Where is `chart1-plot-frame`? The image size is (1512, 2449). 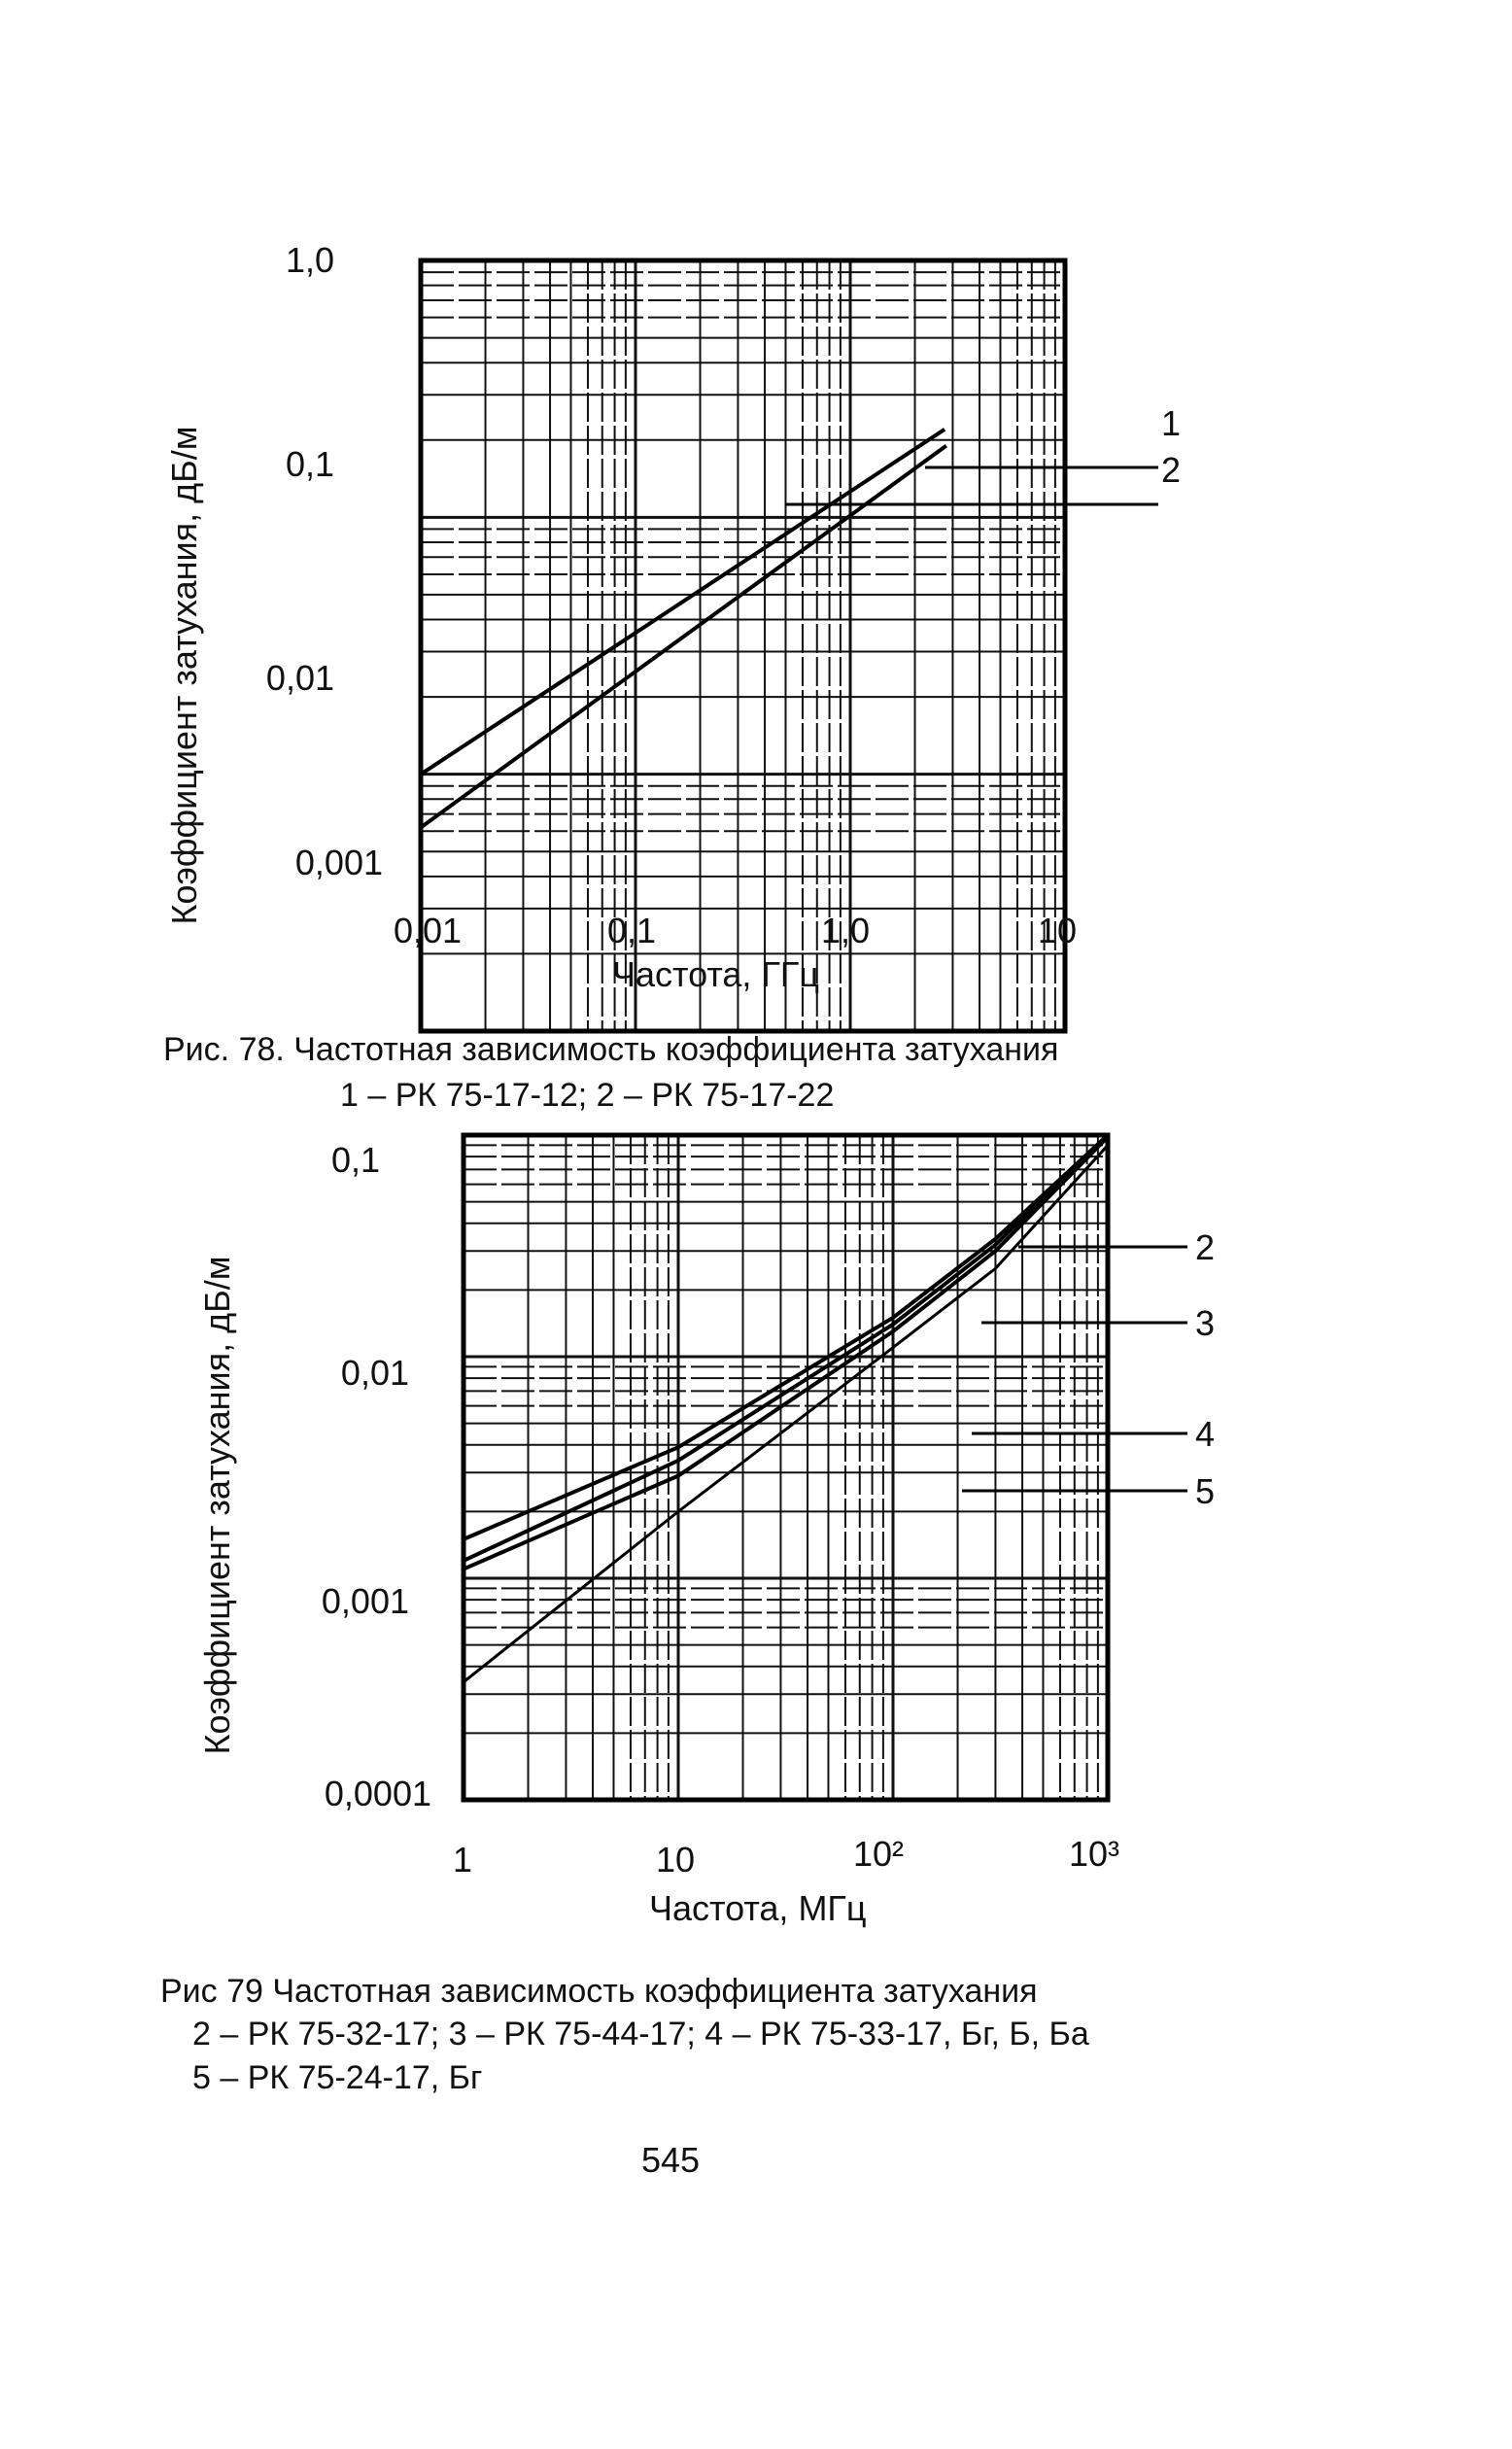
chart1-plot-frame is located at coordinates (743, 646).